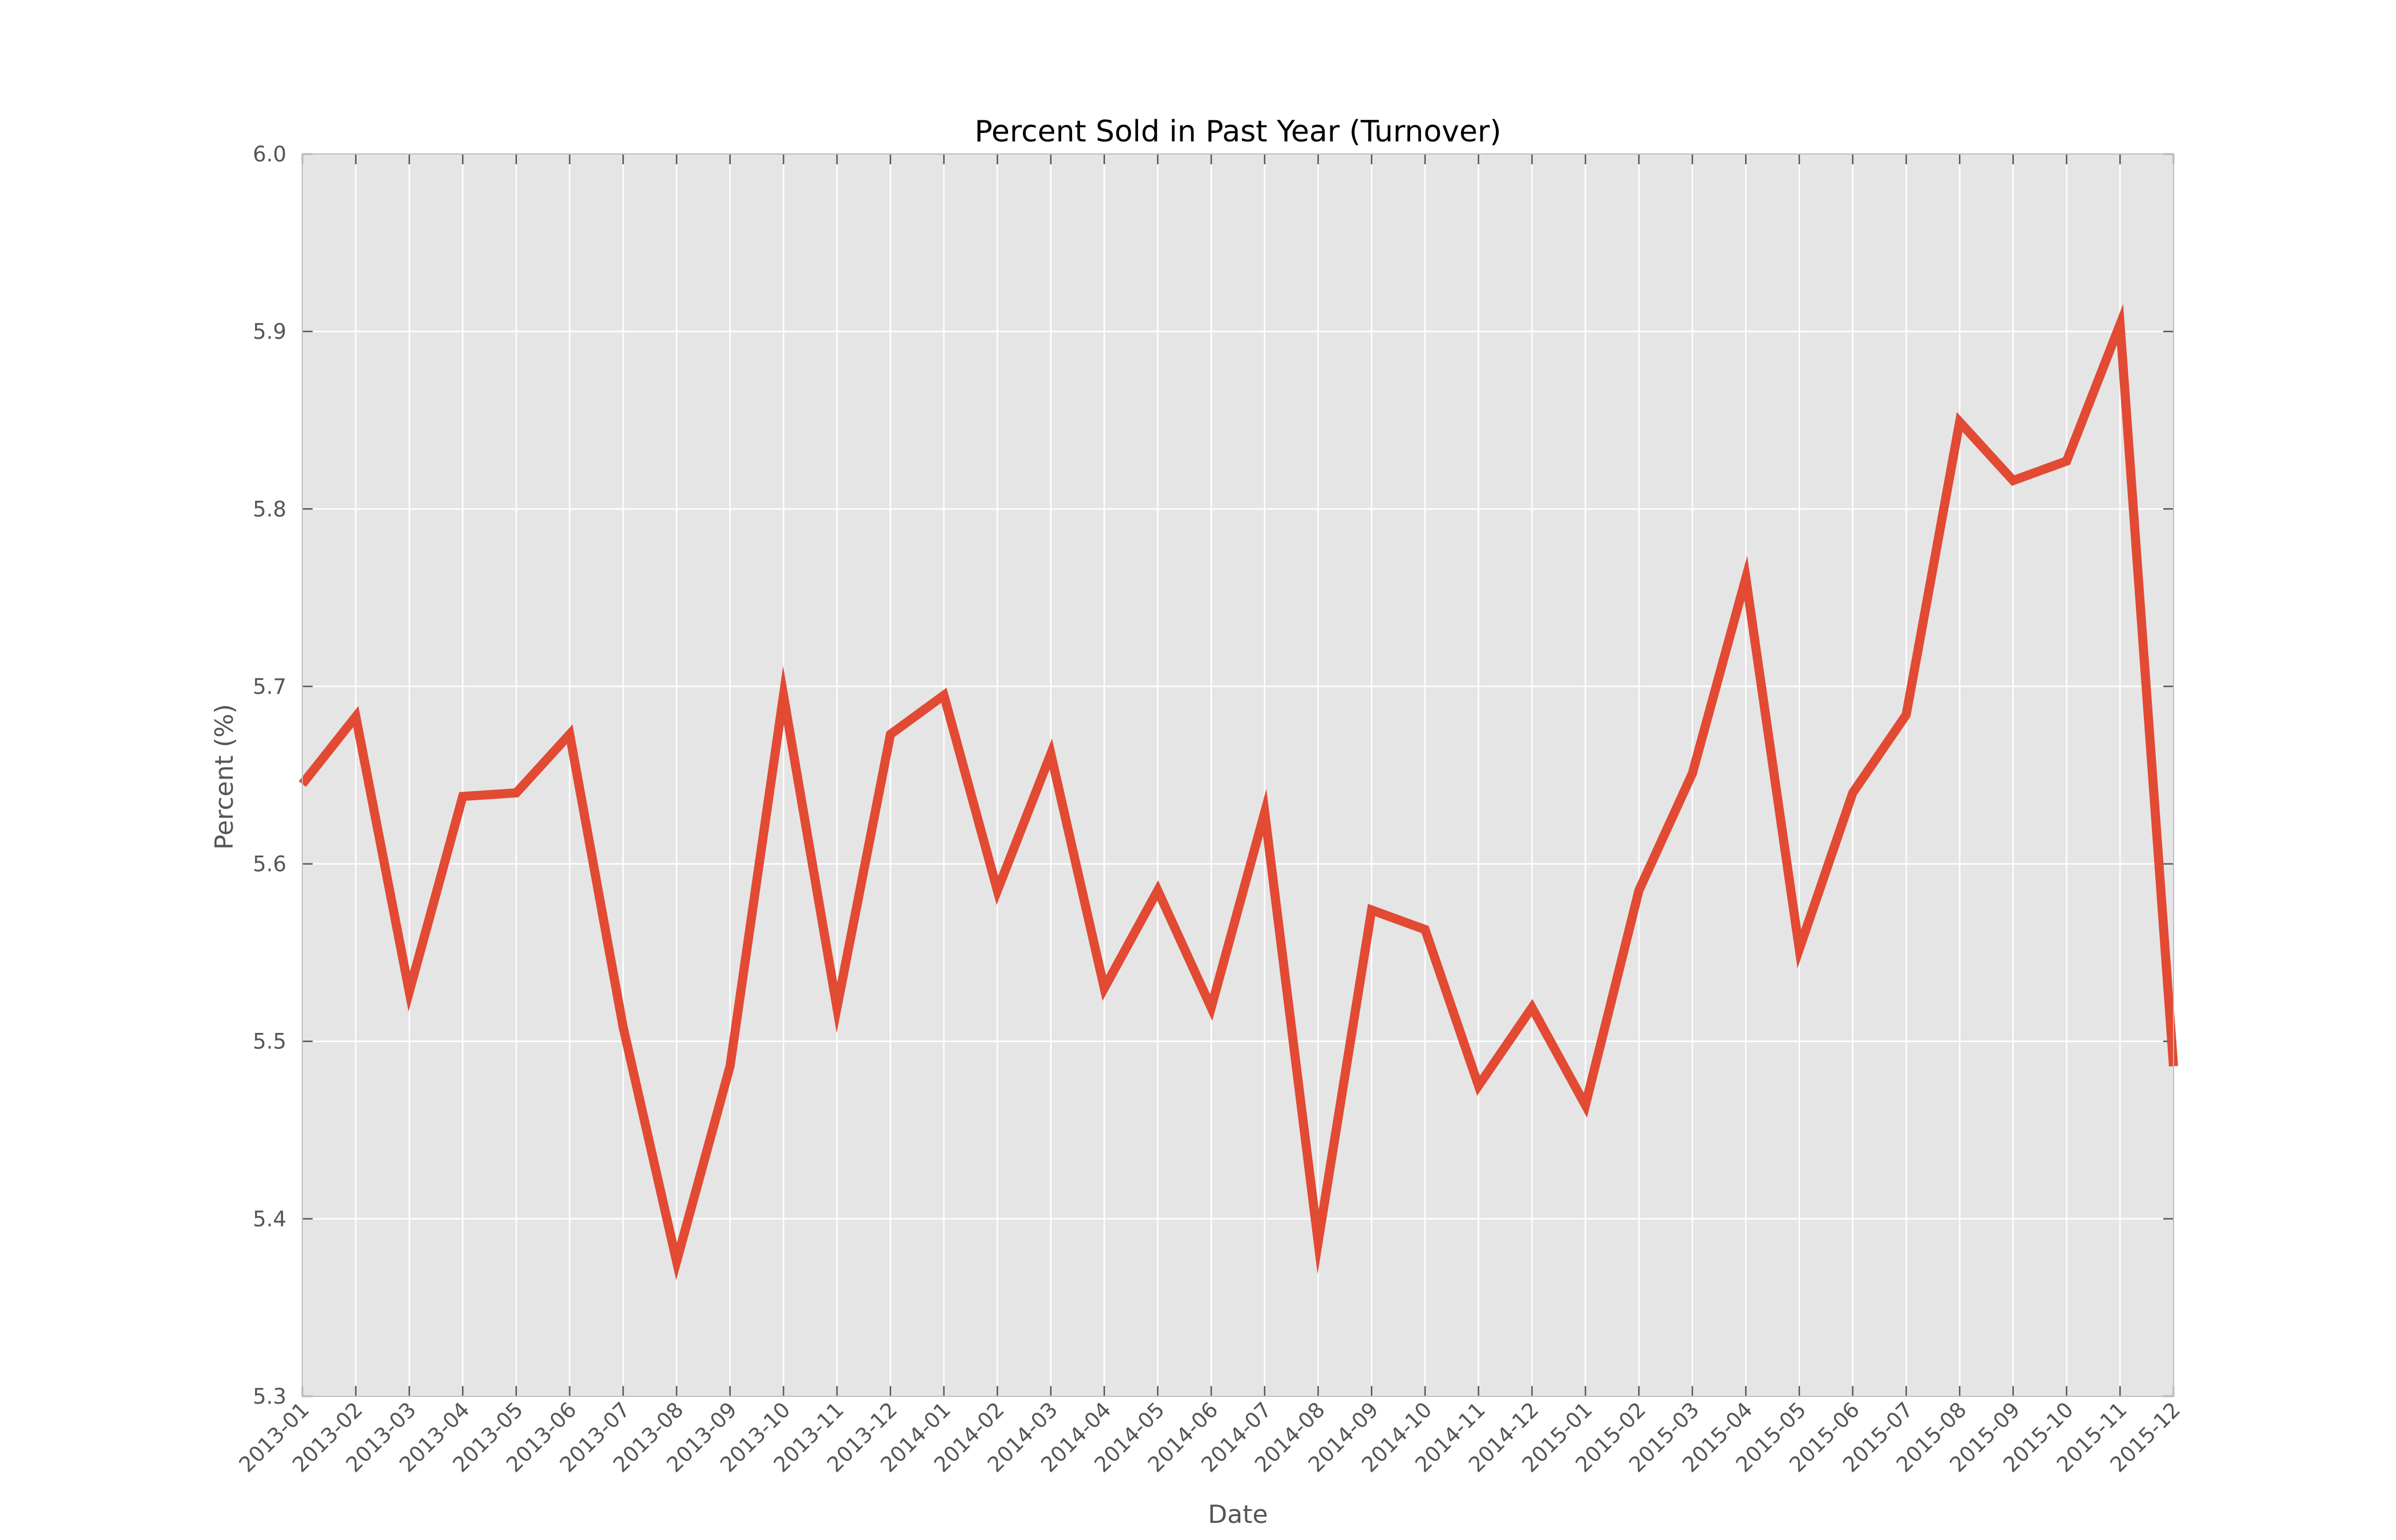 This screenshot has height=1540, width=2396. Describe the element at coordinates (269, 331) in the screenshot. I see `y-tick-label: 5.9` at that location.